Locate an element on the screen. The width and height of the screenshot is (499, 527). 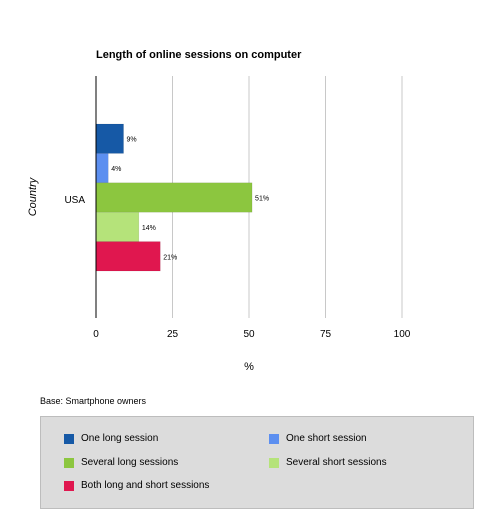
x-tick-label-100: 100 is located at coordinates (402, 334).